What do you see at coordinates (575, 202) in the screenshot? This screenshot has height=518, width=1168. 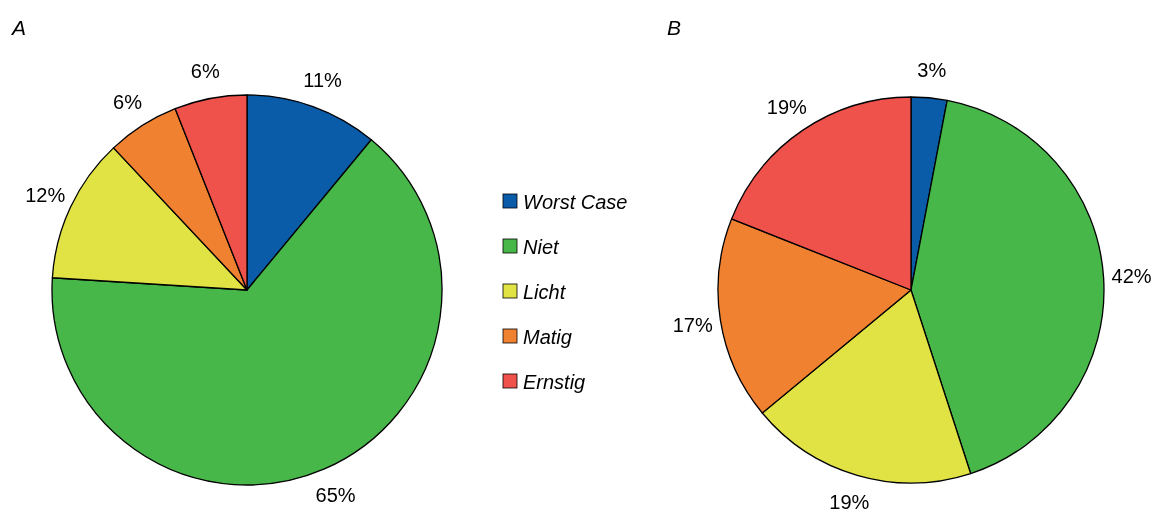 I see `legend-label: Worst Case` at bounding box center [575, 202].